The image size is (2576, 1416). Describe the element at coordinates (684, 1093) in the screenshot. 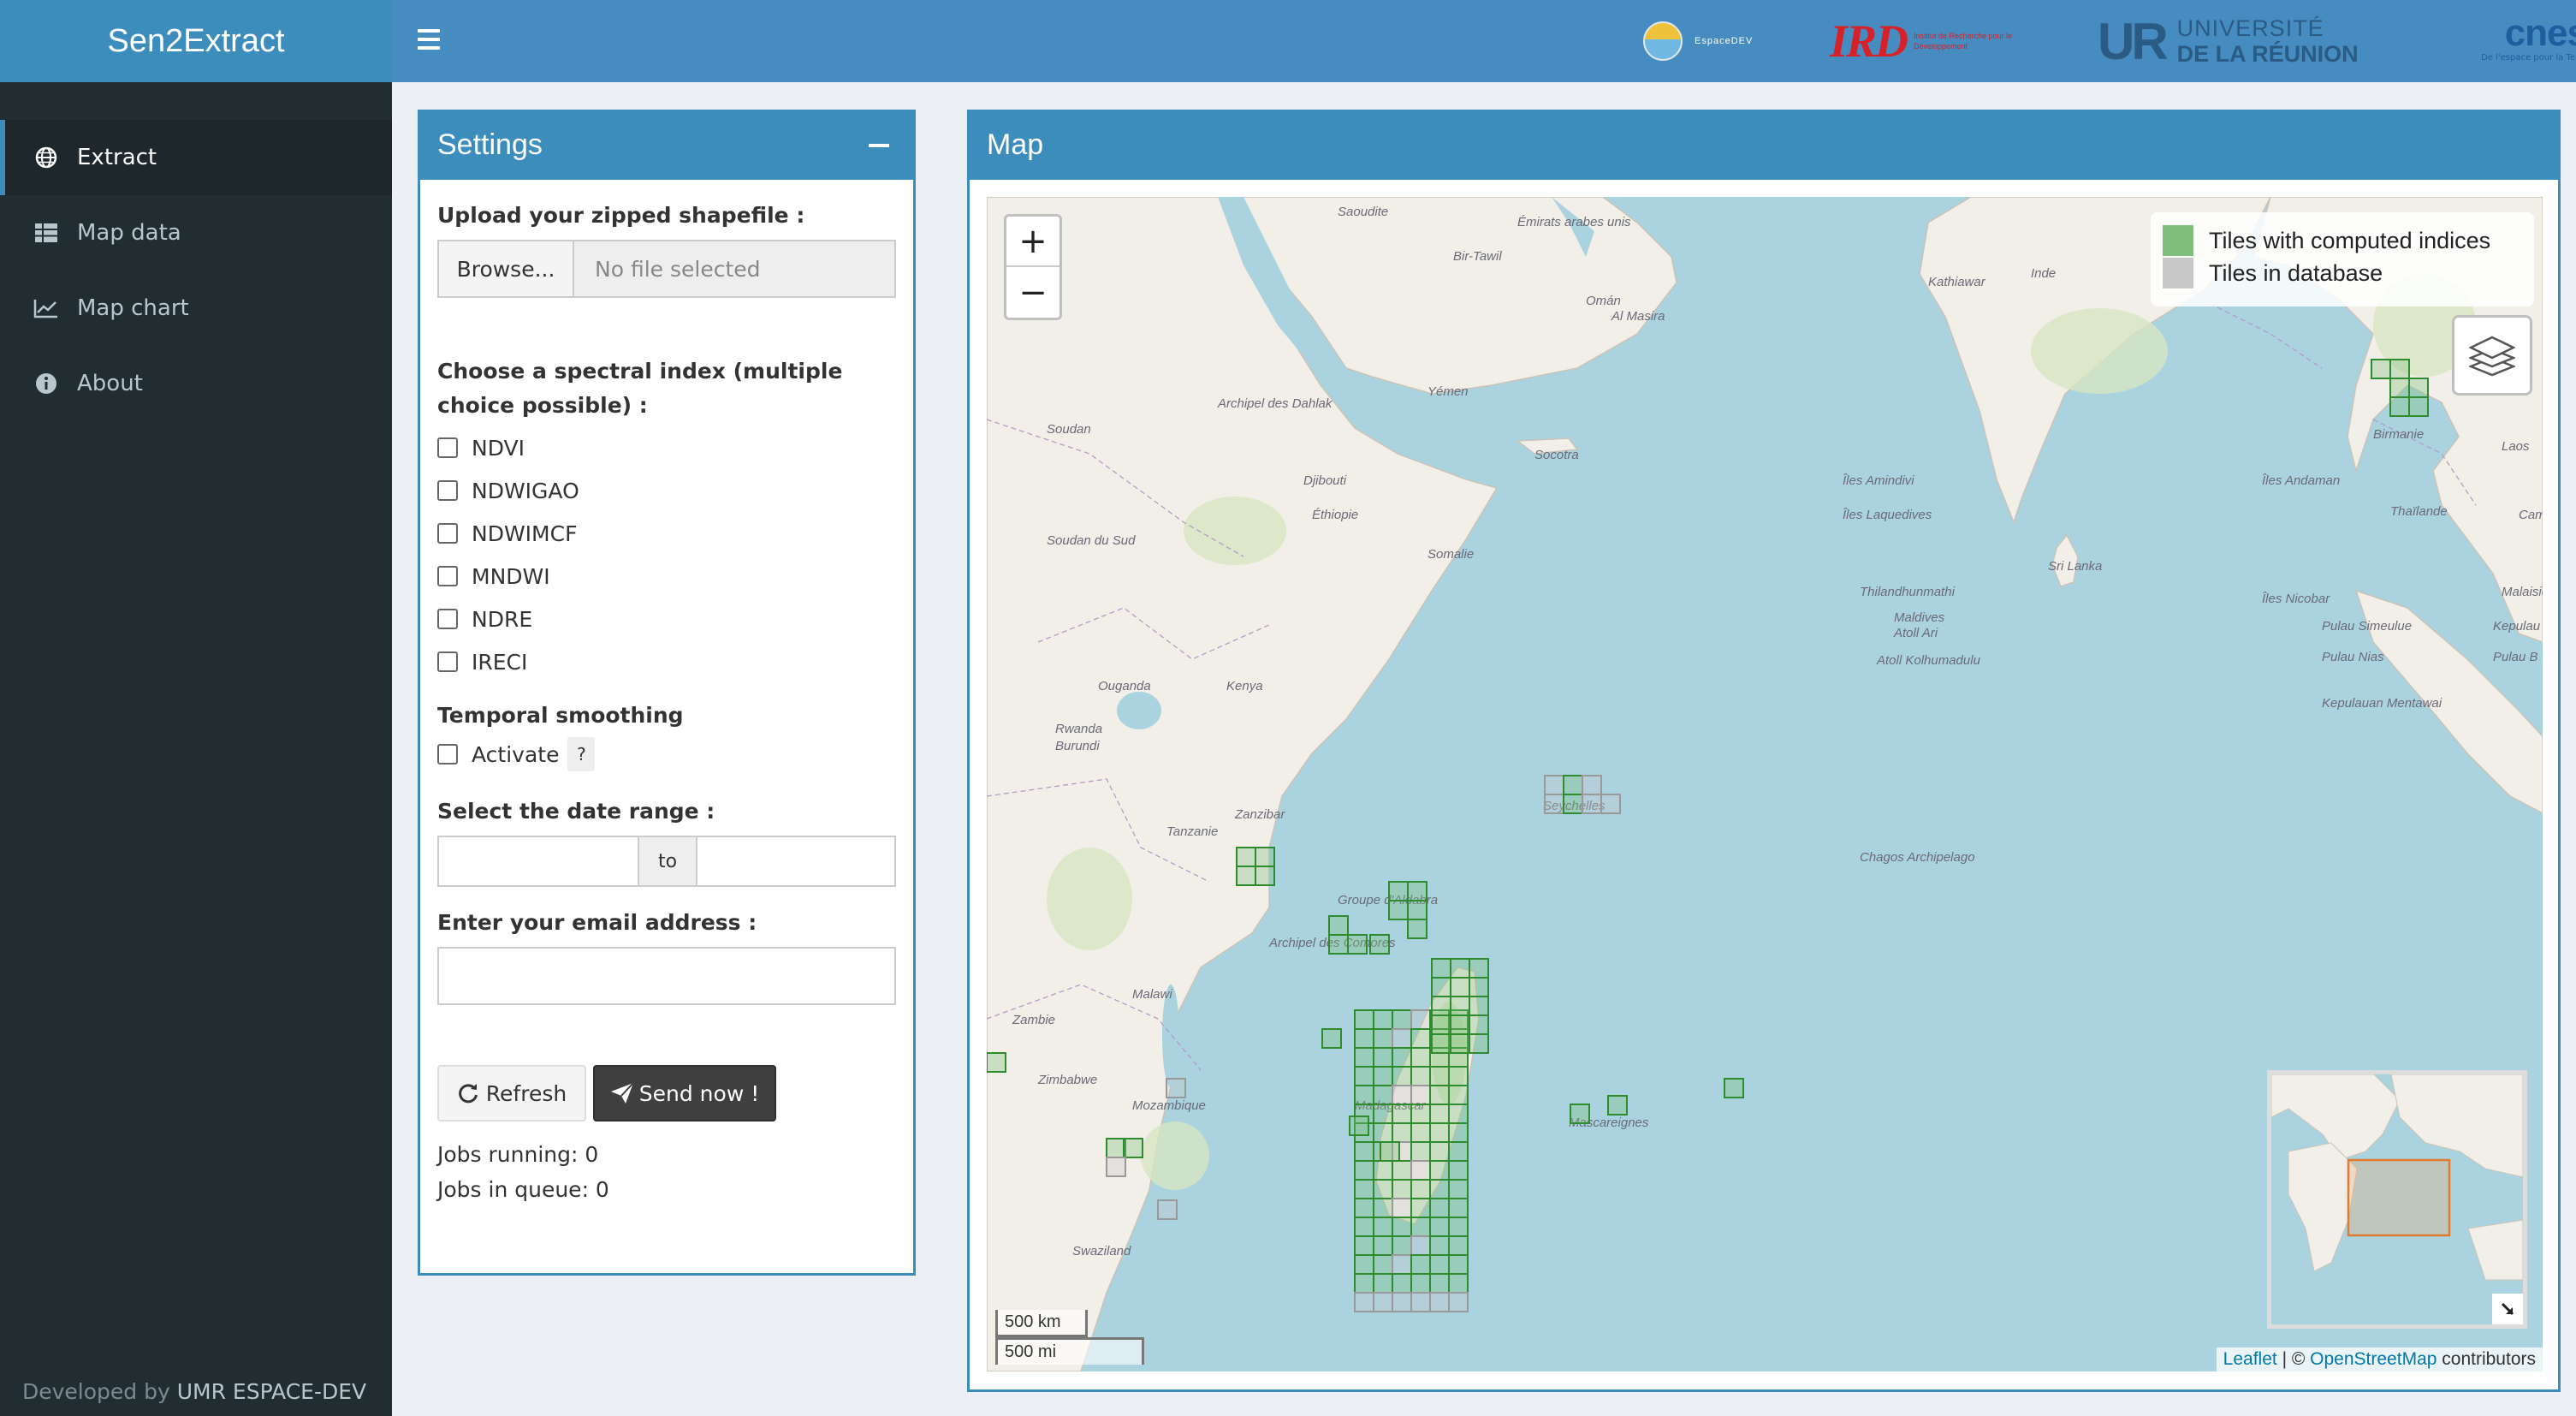

I see `send-now-button: Send now !` at that location.